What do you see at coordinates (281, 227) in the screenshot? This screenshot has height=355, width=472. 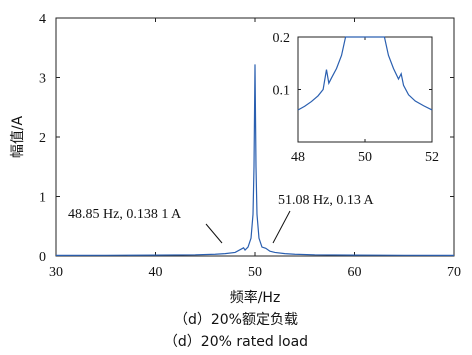 I see `annotation-right-leader` at bounding box center [281, 227].